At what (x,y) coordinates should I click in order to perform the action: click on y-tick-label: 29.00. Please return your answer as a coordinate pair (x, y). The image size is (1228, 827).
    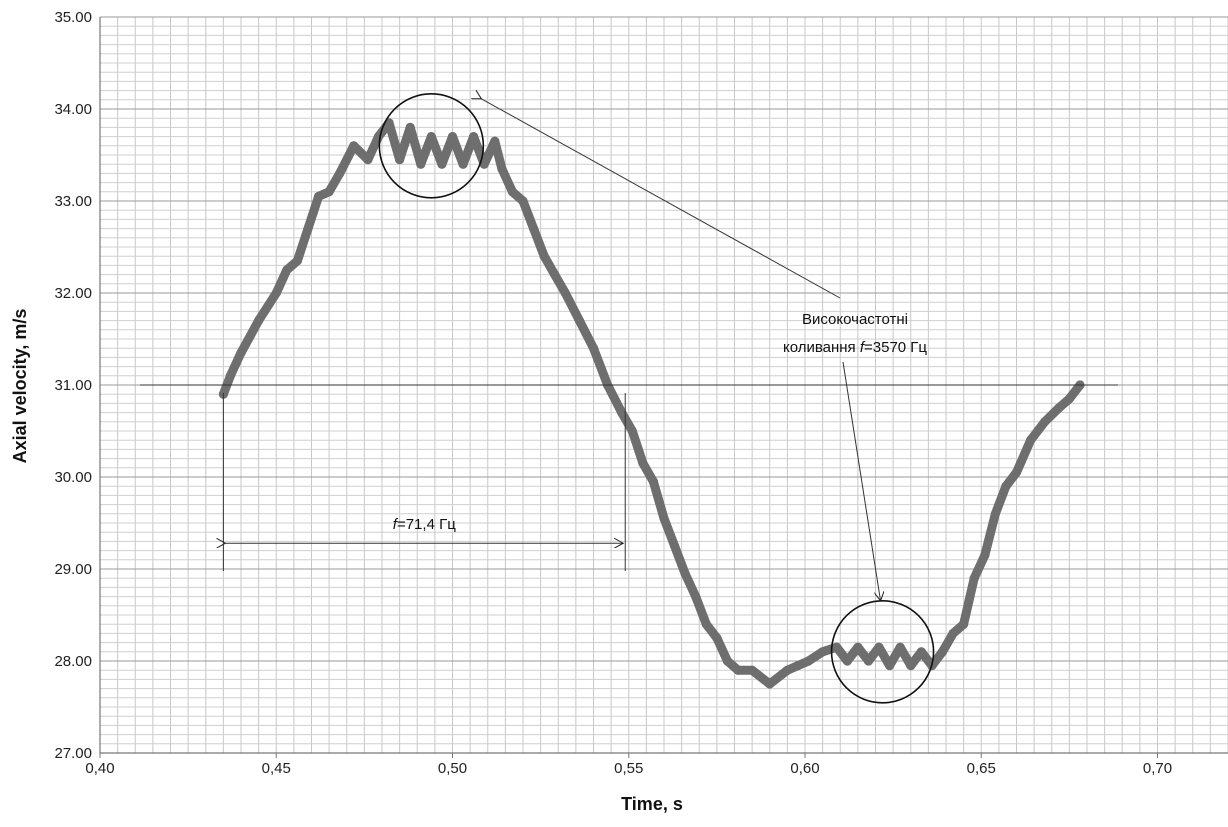
    Looking at the image, I should click on (73, 569).